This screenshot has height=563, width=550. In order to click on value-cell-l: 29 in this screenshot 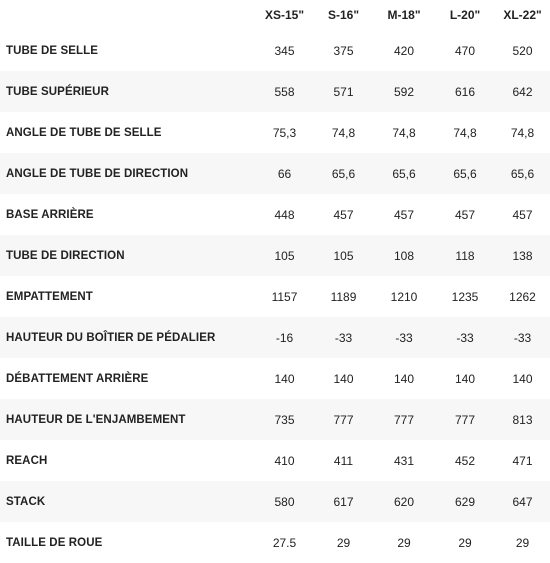, I will do `click(465, 542)`.